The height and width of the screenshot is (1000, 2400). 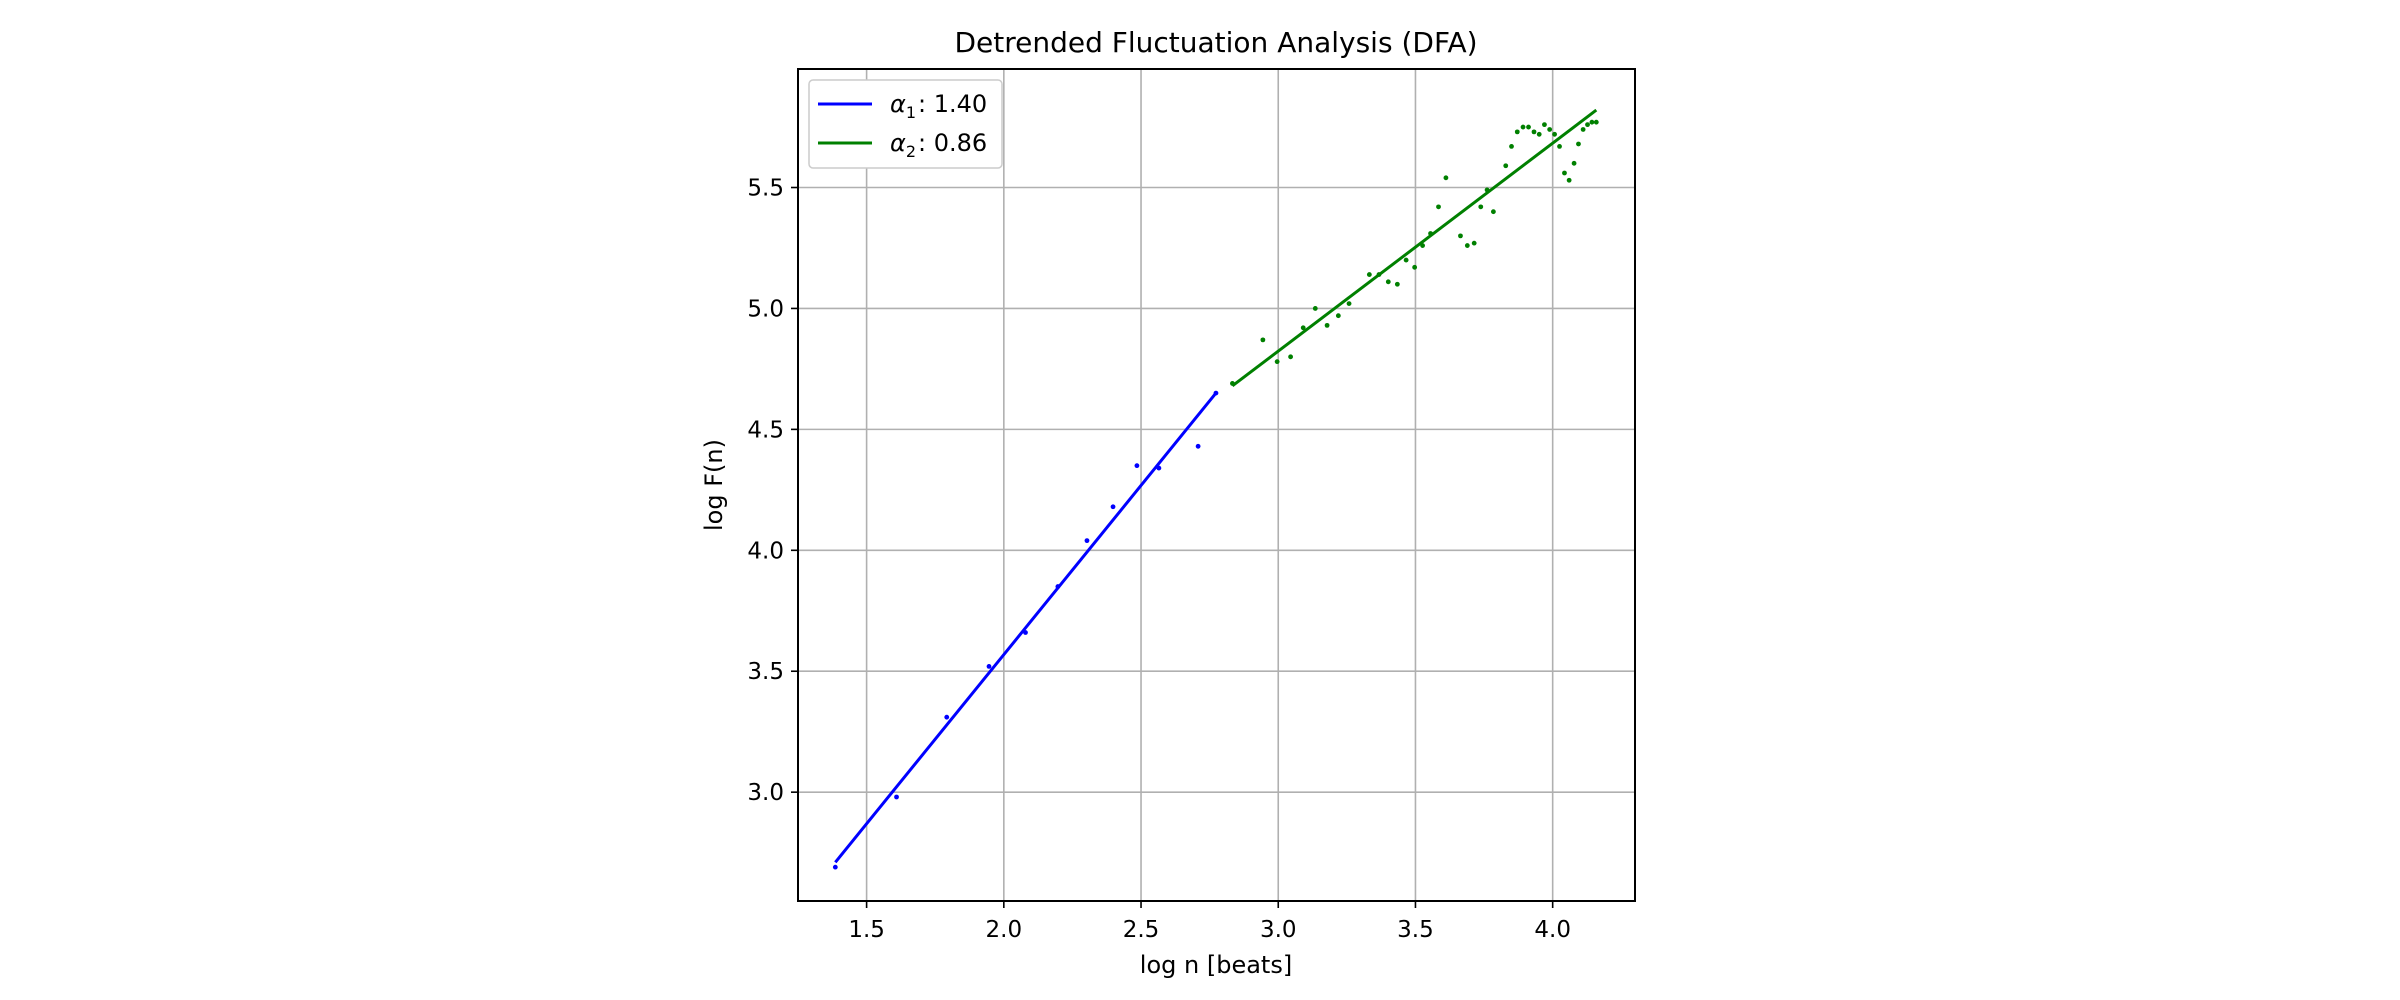 What do you see at coordinates (1209, 922) in the screenshot?
I see `x-axis-ticks: 1.5 2.0 2.5 3.0 3.5 4.0` at bounding box center [1209, 922].